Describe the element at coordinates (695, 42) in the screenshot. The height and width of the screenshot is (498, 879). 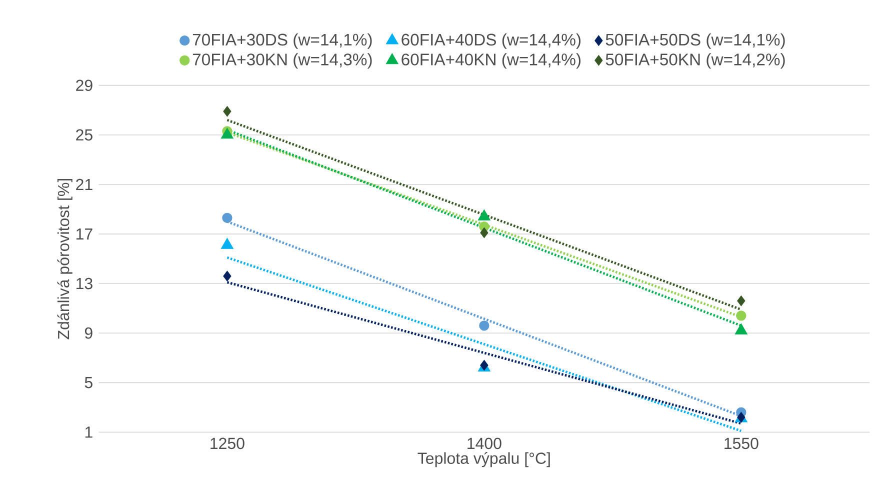
I see `legend-label: 50FIA+50DS (w=14,1%)` at that location.